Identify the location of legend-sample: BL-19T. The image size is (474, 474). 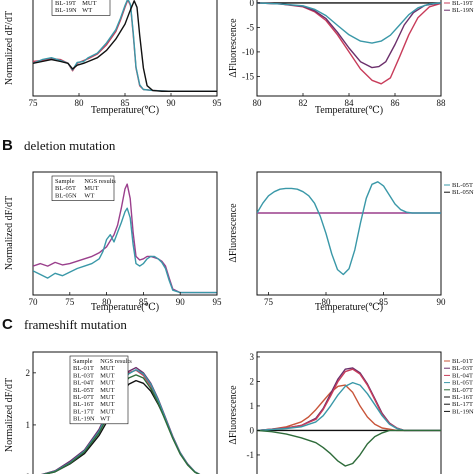
(65, 3).